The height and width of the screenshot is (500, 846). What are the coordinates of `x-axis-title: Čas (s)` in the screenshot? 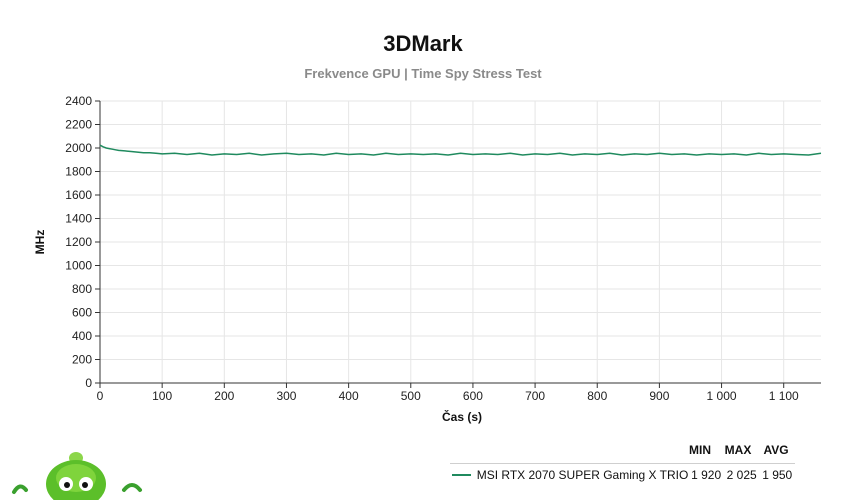 It's located at (462, 416).